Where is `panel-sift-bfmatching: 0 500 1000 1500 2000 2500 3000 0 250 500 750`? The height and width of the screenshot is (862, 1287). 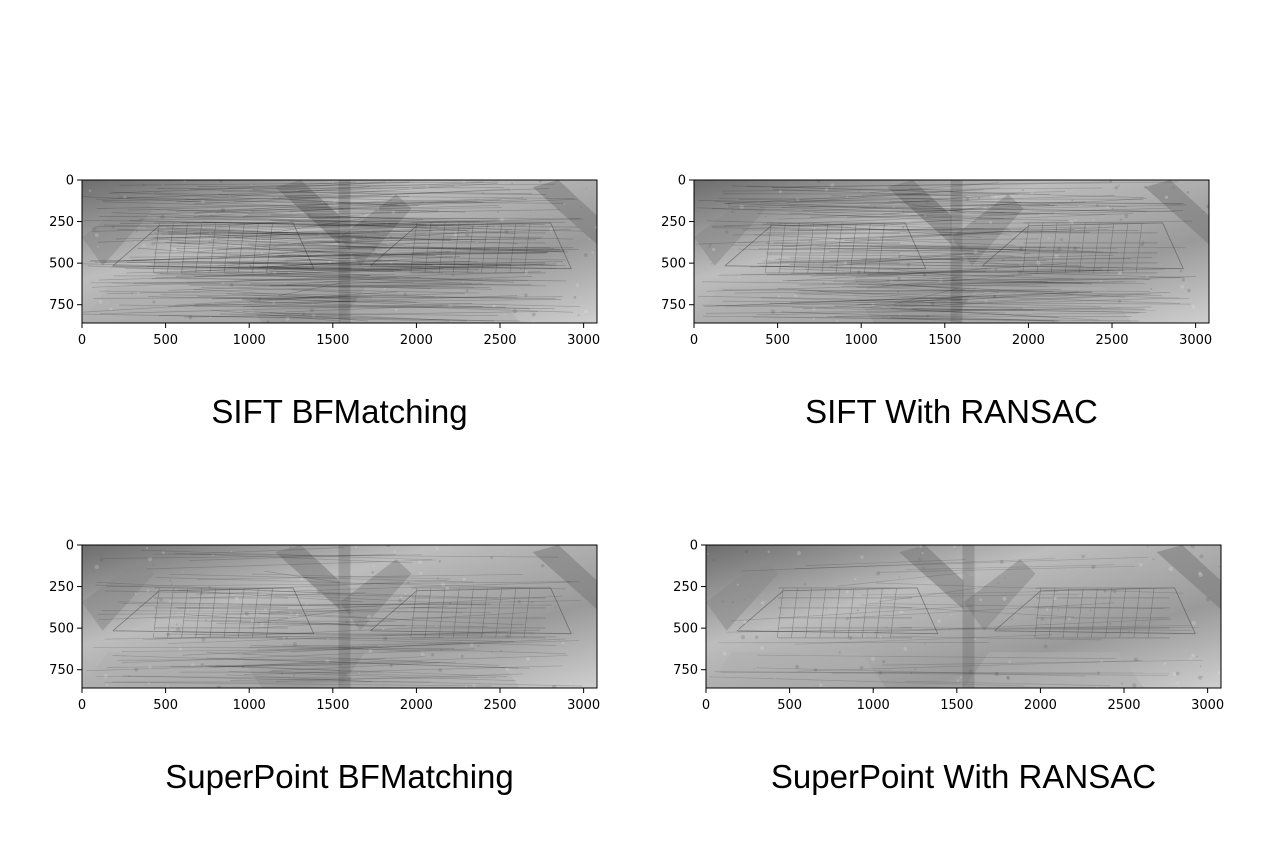 panel-sift-bfmatching: 0 500 1000 1500 2000 2500 3000 0 250 500 750 is located at coordinates (325, 263).